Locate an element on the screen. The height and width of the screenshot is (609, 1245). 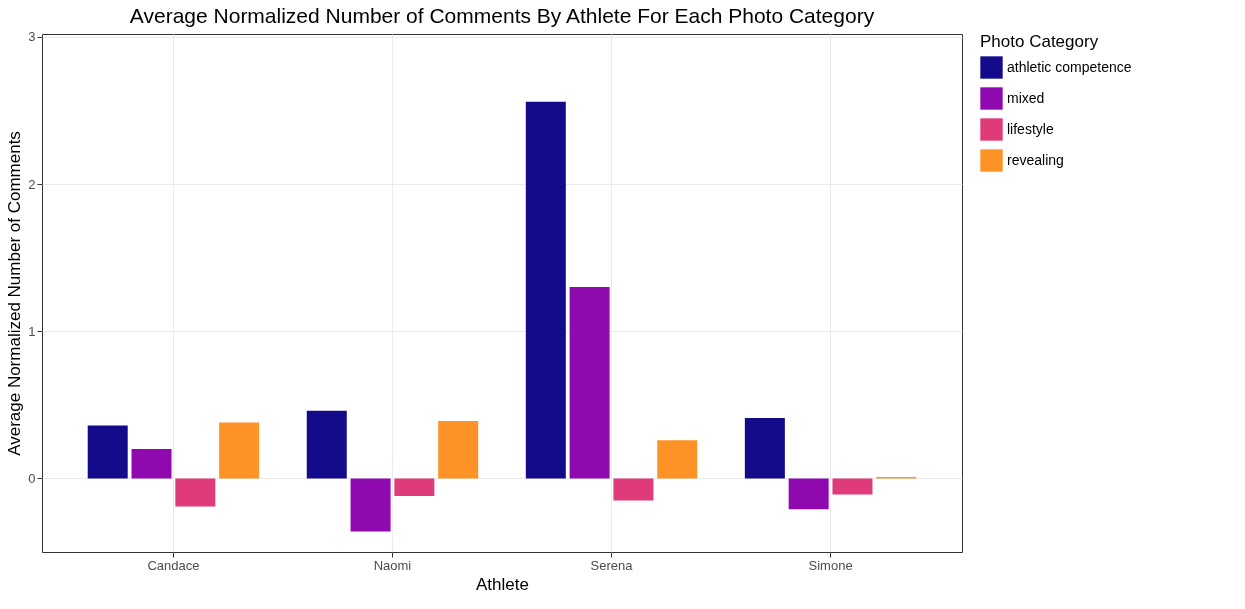
legend-label: lifestyle is located at coordinates (1030, 128).